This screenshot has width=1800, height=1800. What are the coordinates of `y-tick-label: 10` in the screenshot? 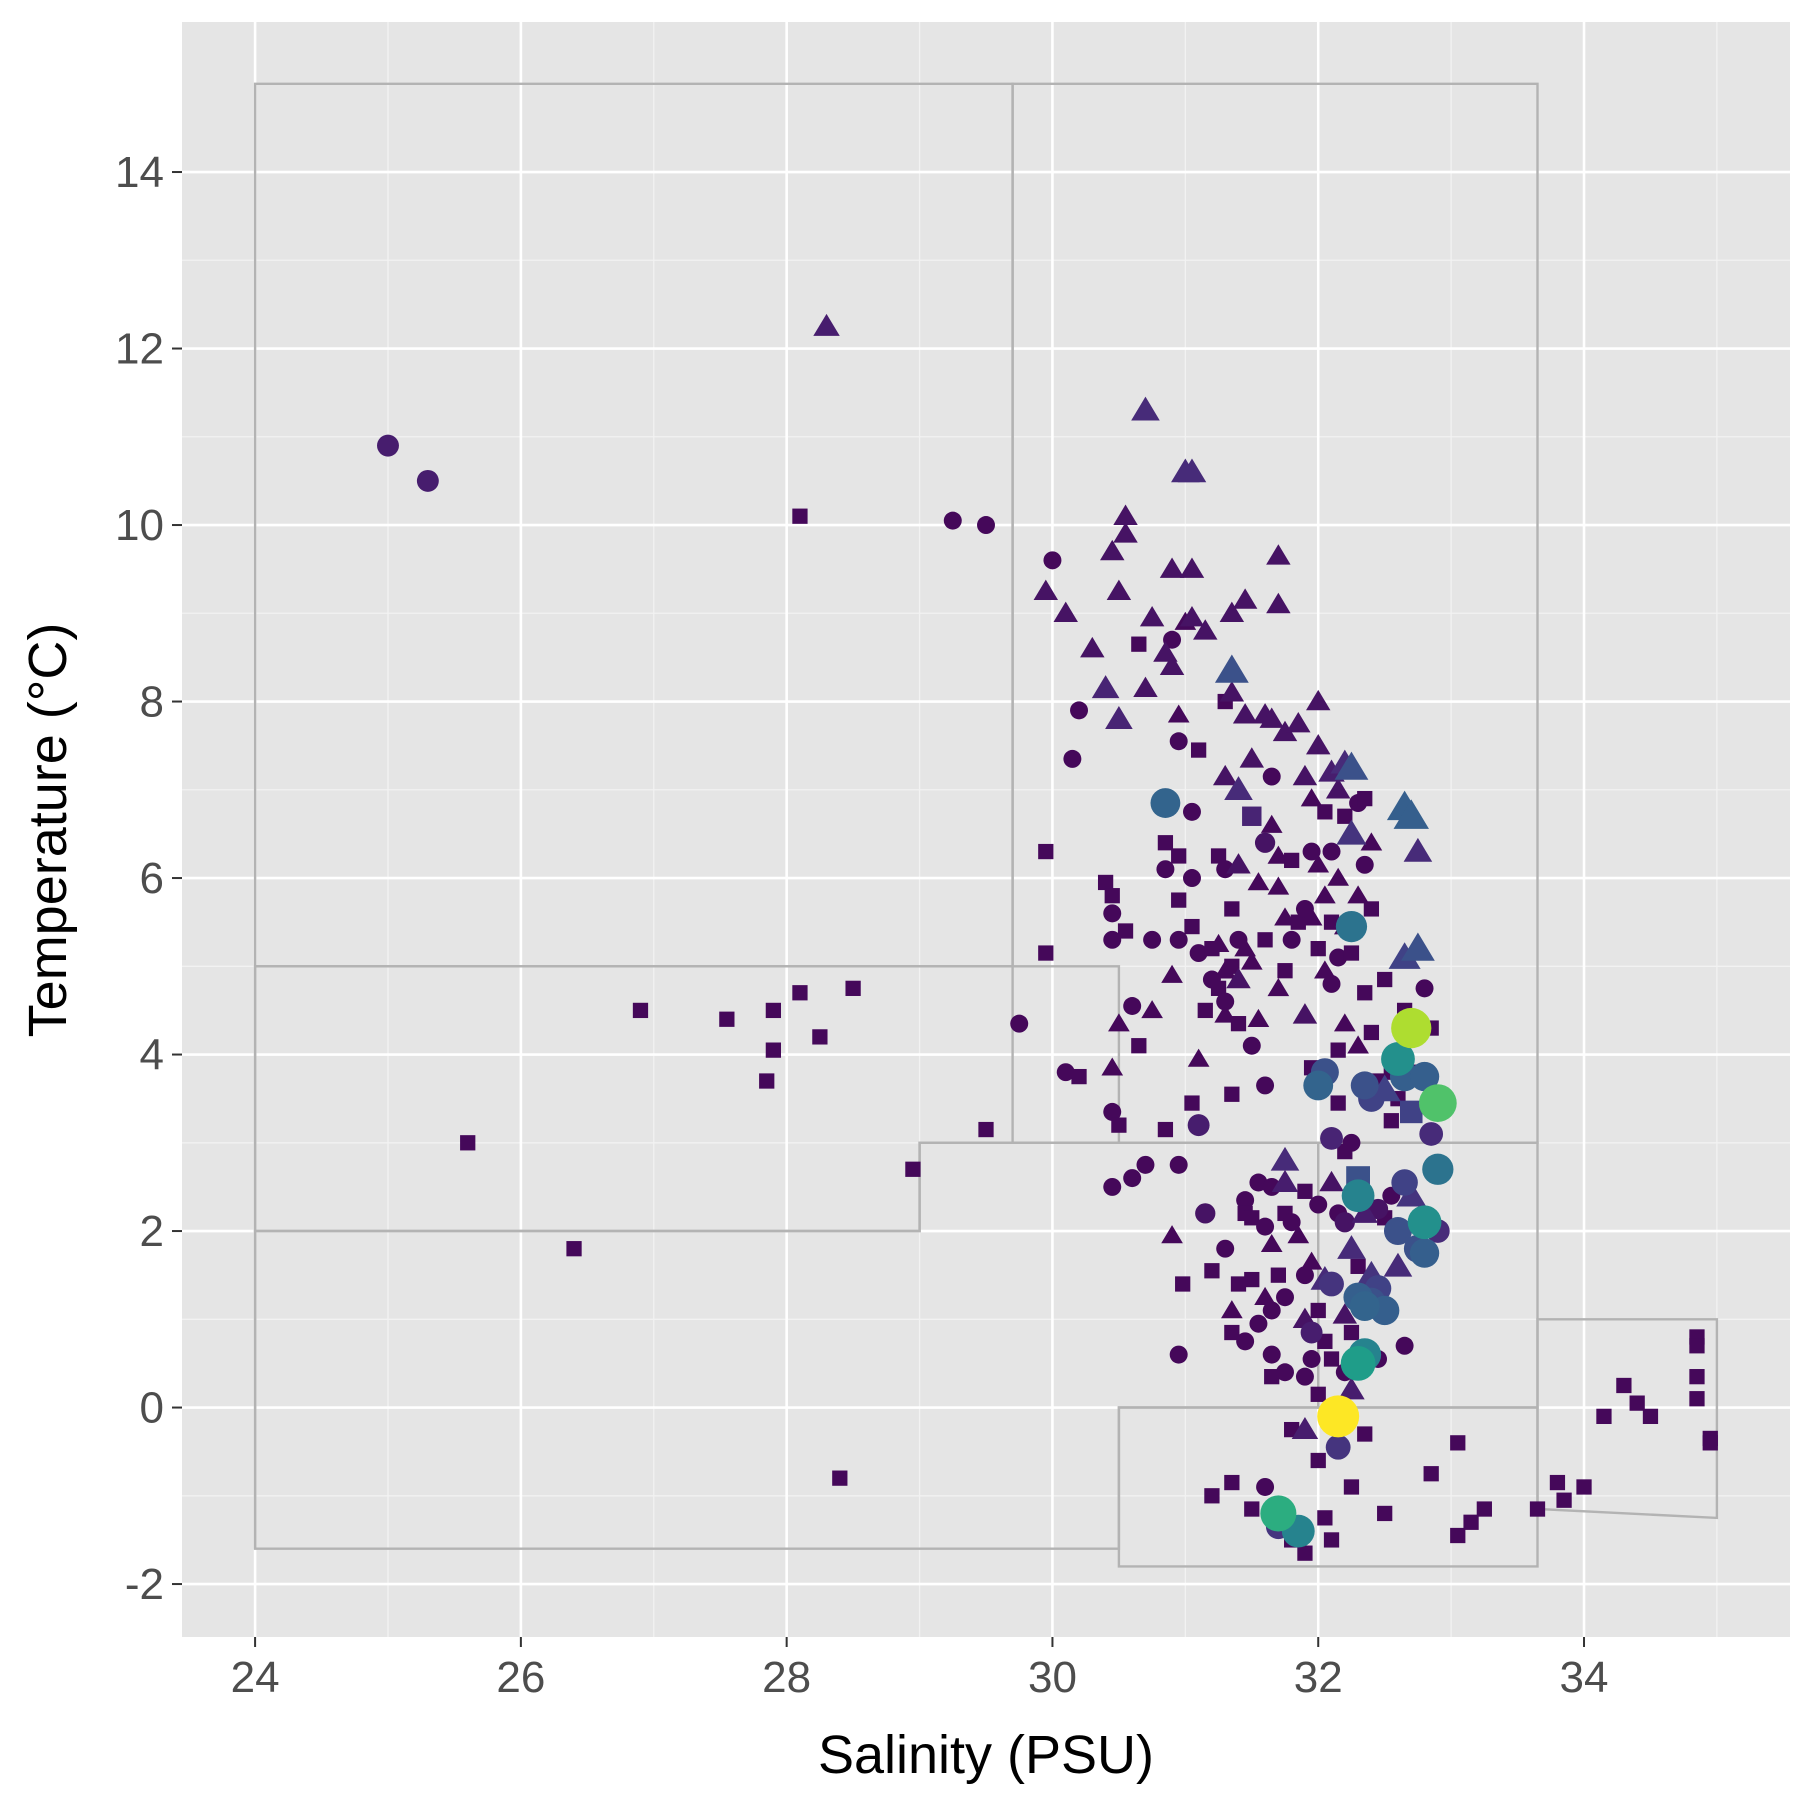 It's located at (139, 525).